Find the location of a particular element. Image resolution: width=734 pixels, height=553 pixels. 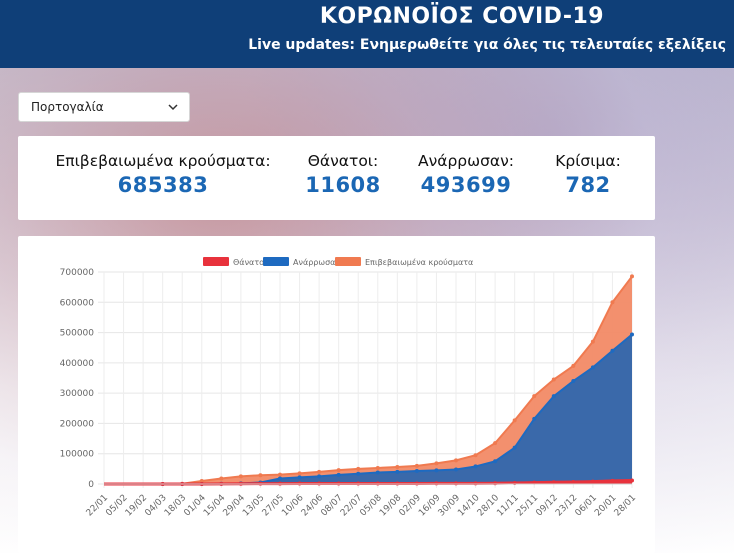

y-tick-label: 500000 is located at coordinates (77, 334).